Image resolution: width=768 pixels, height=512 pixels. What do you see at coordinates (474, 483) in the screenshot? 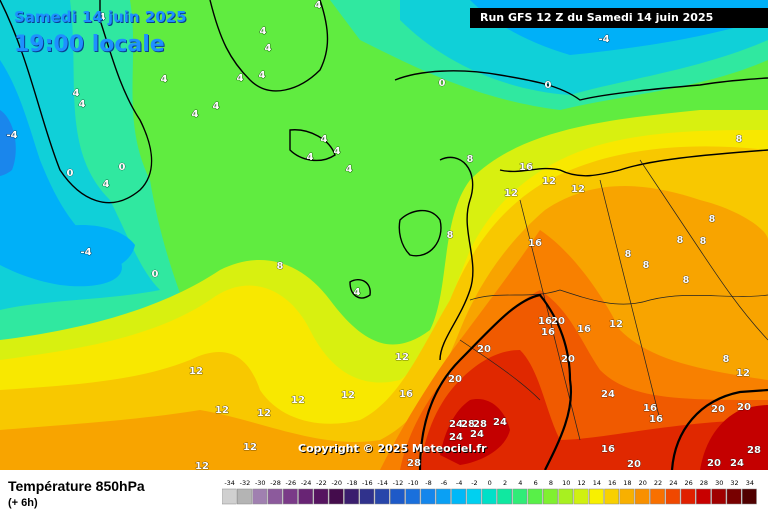
I see `legend-tick-label: -2` at bounding box center [474, 483].